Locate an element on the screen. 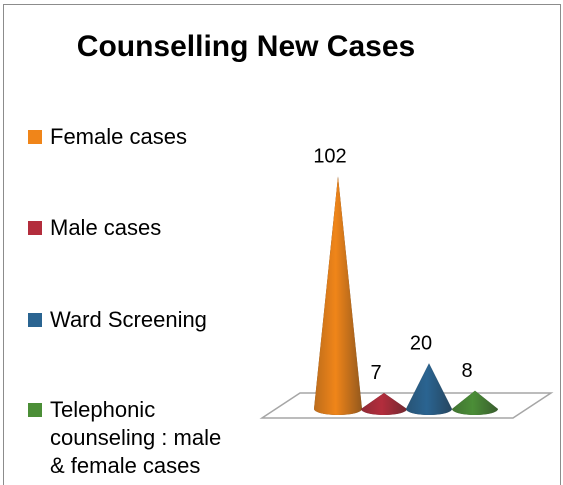 Image resolution: width=563 pixels, height=485 pixels. legend-label: Male cases is located at coordinates (106, 227).